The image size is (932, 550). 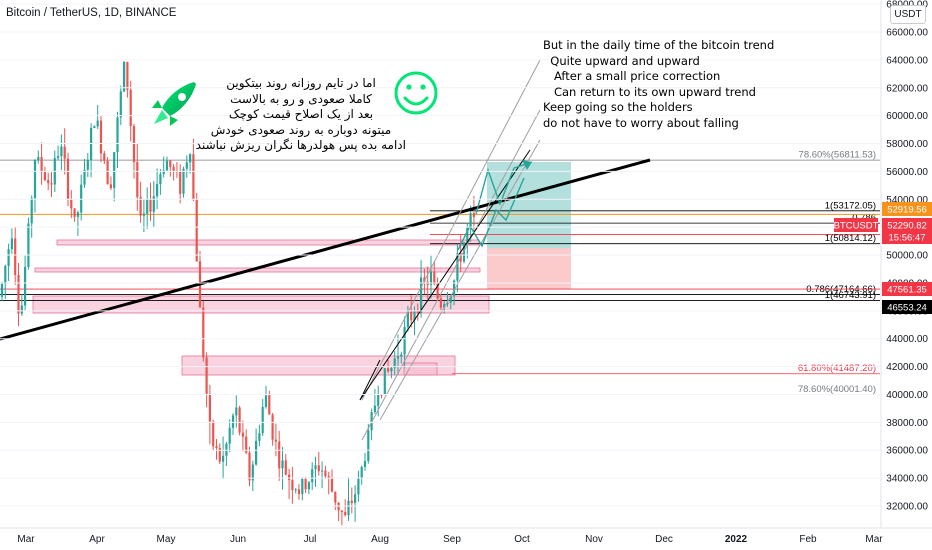 What do you see at coordinates (907, 479) in the screenshot?
I see `y-tick-label: 34000.00` at bounding box center [907, 479].